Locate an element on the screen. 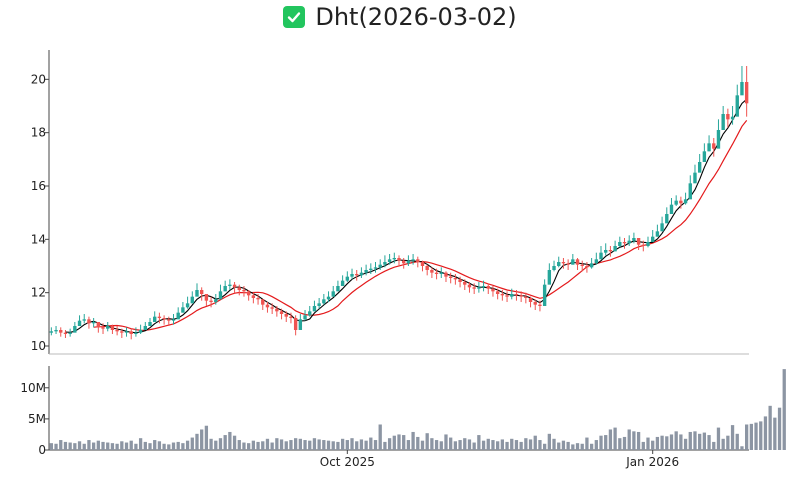 This screenshot has width=800, height=500. check-icon is located at coordinates (294, 17).